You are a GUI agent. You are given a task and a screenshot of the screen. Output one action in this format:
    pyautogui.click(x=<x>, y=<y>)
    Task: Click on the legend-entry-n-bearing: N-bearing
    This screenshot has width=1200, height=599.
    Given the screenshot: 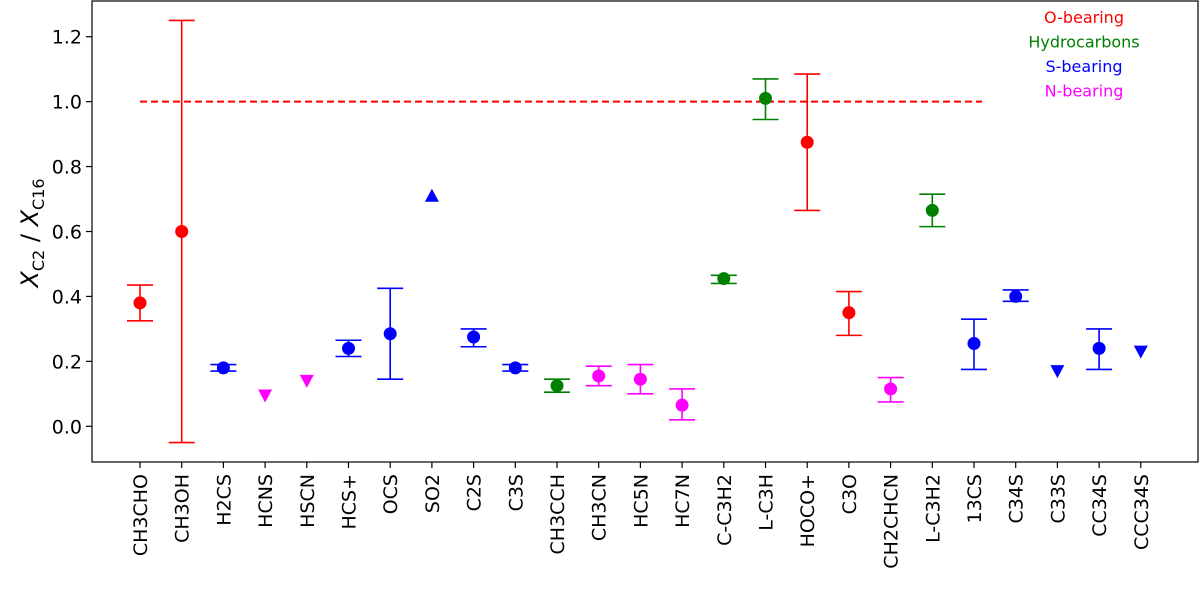 What is the action you would take?
    pyautogui.click(x=1084, y=91)
    